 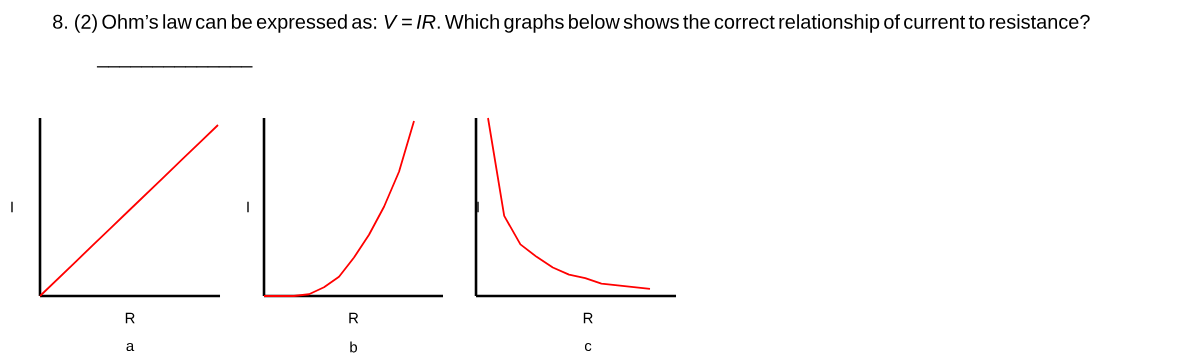 What do you see at coordinates (130, 347) in the screenshot?
I see `text: a` at bounding box center [130, 347].